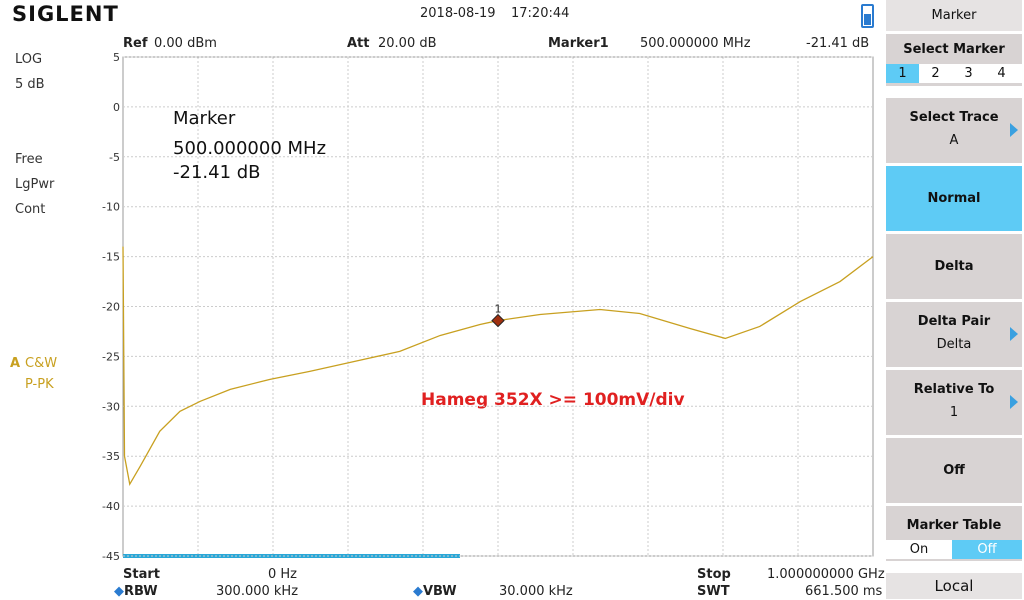 This screenshot has width=1024, height=600. I want to click on normal-label: Normal, so click(954, 198).